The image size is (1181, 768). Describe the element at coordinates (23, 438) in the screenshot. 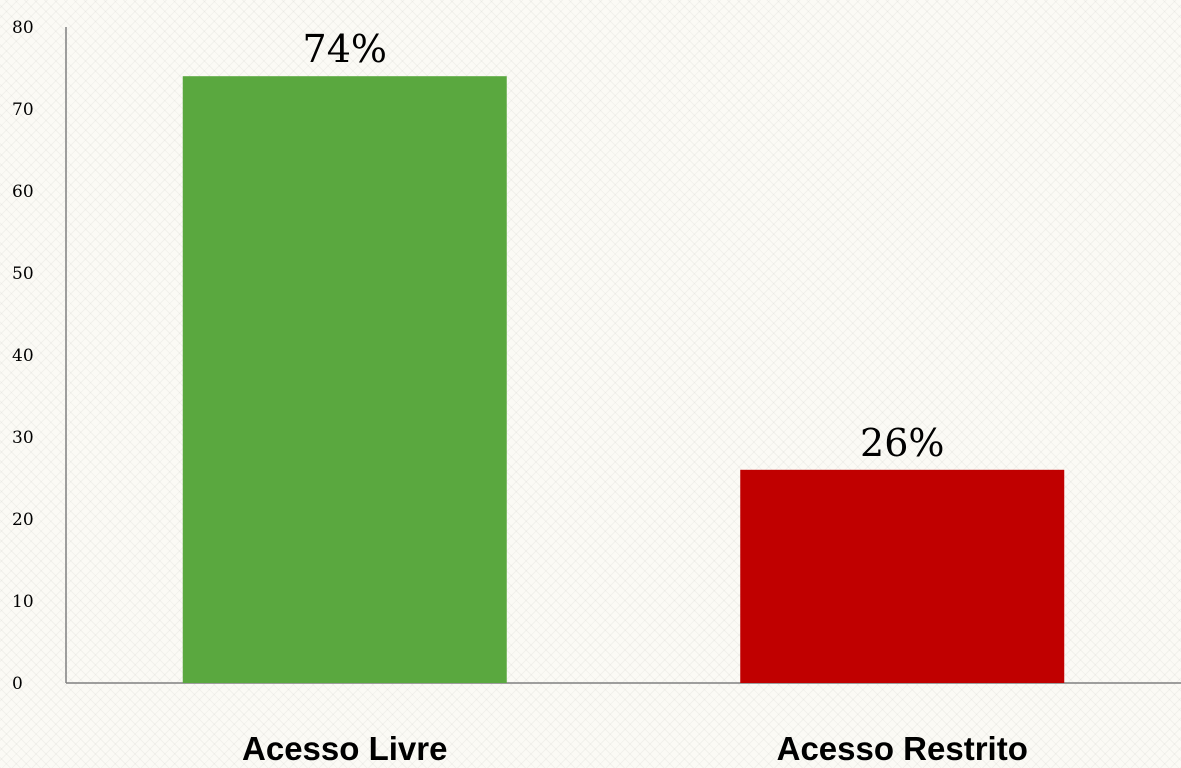

I see `y-tick-label: 30` at that location.